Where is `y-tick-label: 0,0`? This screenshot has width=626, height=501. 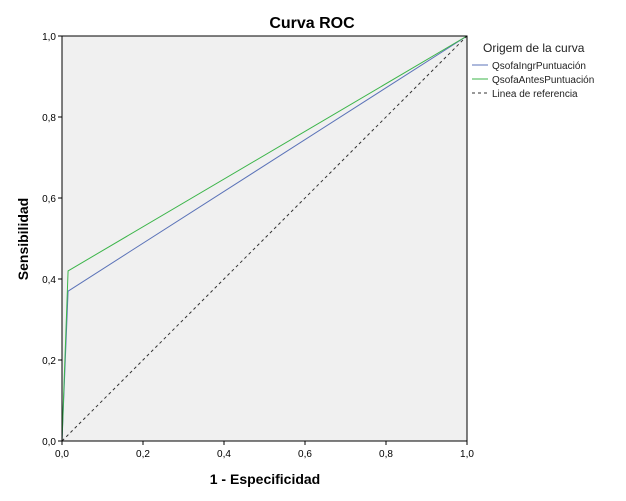 y-tick-label: 0,0 is located at coordinates (49, 442).